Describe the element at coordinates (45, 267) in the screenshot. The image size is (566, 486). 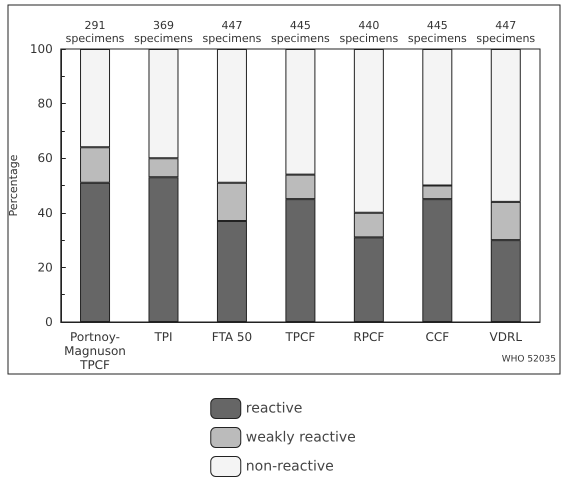
I see `y-tick-label: 20` at that location.